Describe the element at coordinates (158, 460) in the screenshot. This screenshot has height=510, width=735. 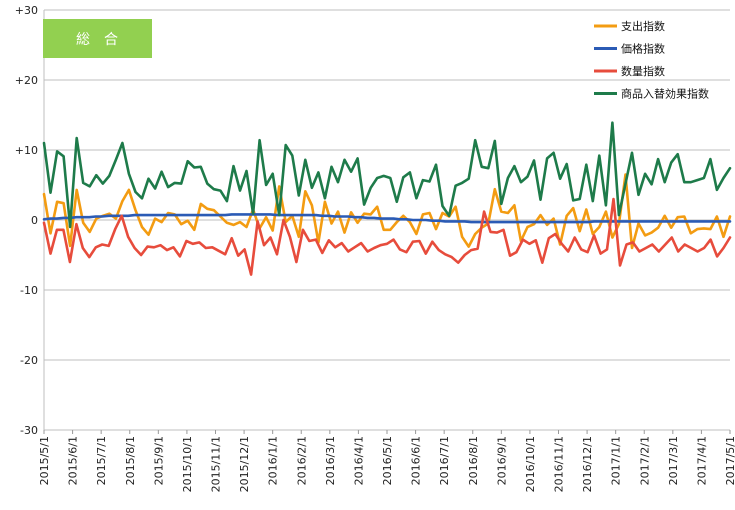
I see `x-tick-label: 2015/9/1` at that location.